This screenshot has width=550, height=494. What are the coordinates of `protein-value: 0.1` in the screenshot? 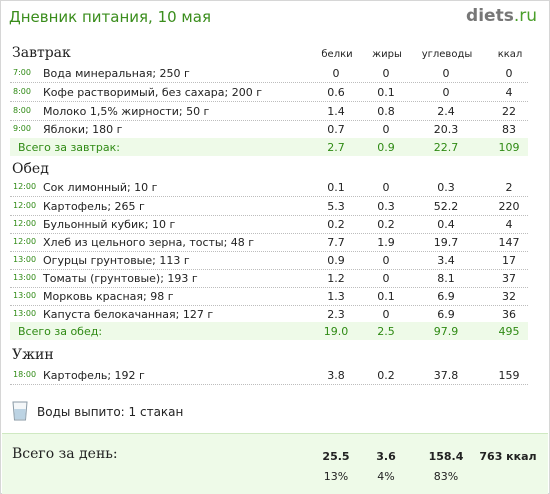 It's located at (336, 187).